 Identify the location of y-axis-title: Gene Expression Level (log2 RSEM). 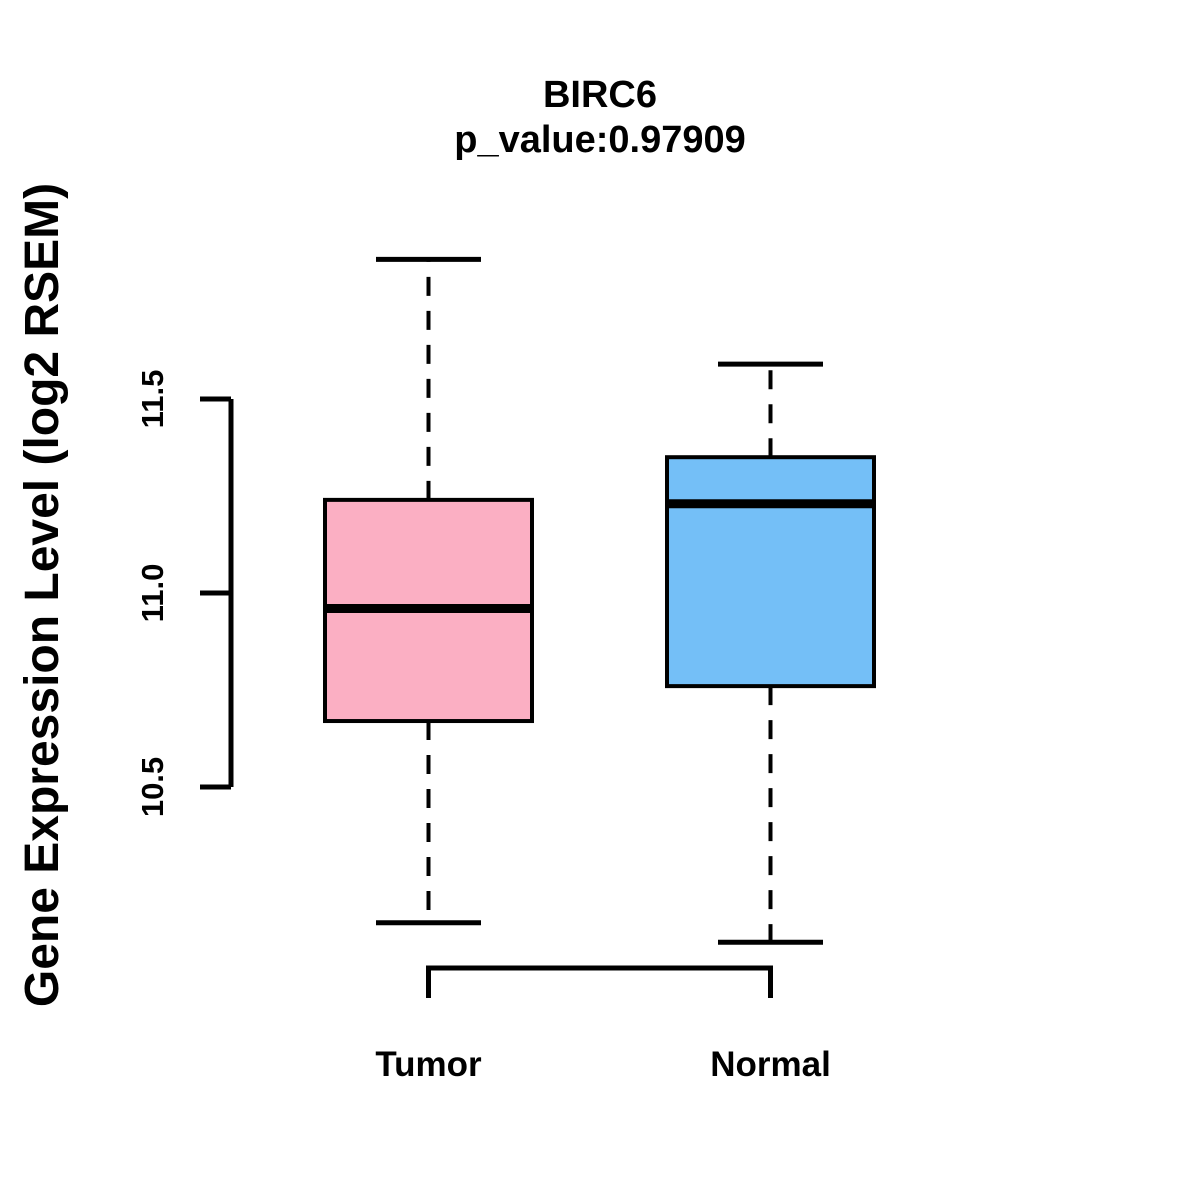
(42, 595).